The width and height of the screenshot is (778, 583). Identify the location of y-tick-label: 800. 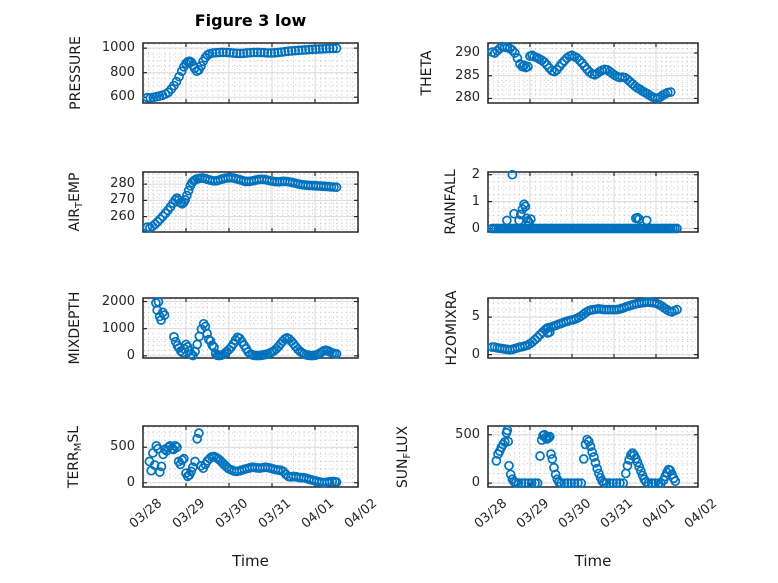
(122, 72).